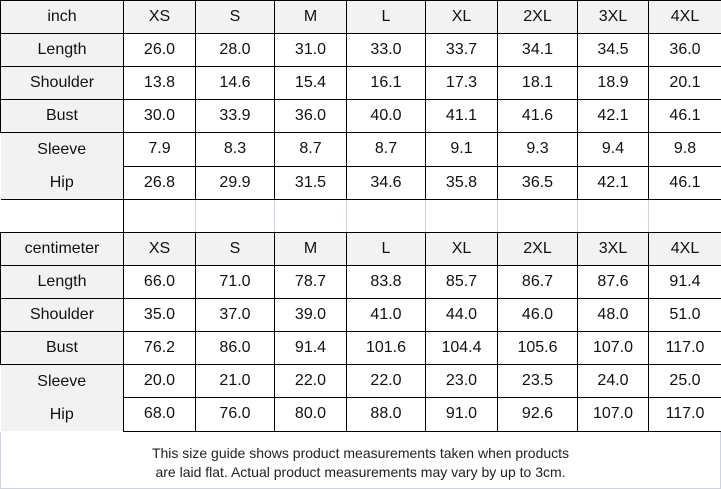 The image size is (721, 489). I want to click on size-header-XL: XL, so click(462, 249).